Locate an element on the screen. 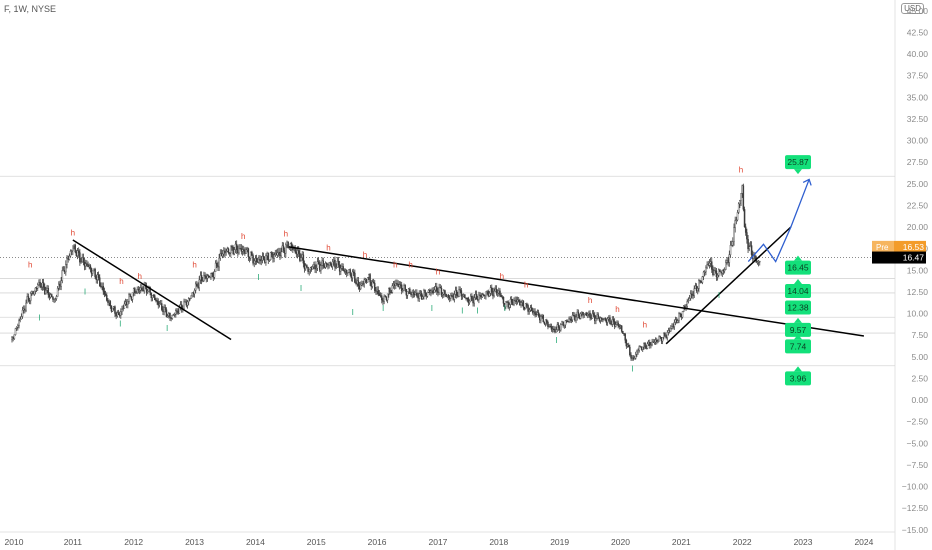 This screenshot has width=932, height=550. y-tick-label: 15.00 is located at coordinates (918, 270).